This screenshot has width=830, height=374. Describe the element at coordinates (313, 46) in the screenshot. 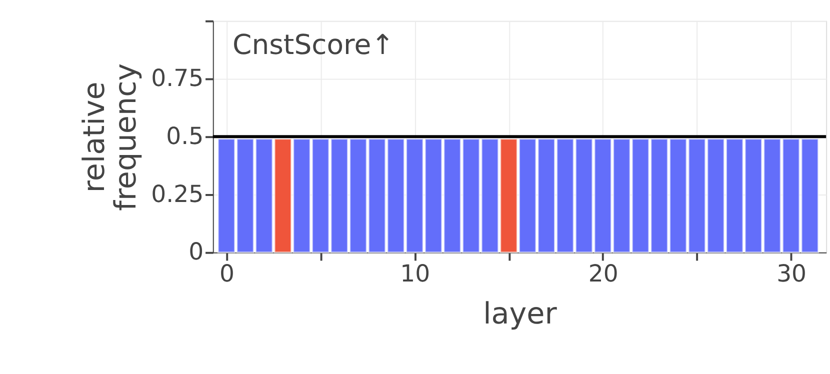

I see `annotation: CnstScore↑` at that location.